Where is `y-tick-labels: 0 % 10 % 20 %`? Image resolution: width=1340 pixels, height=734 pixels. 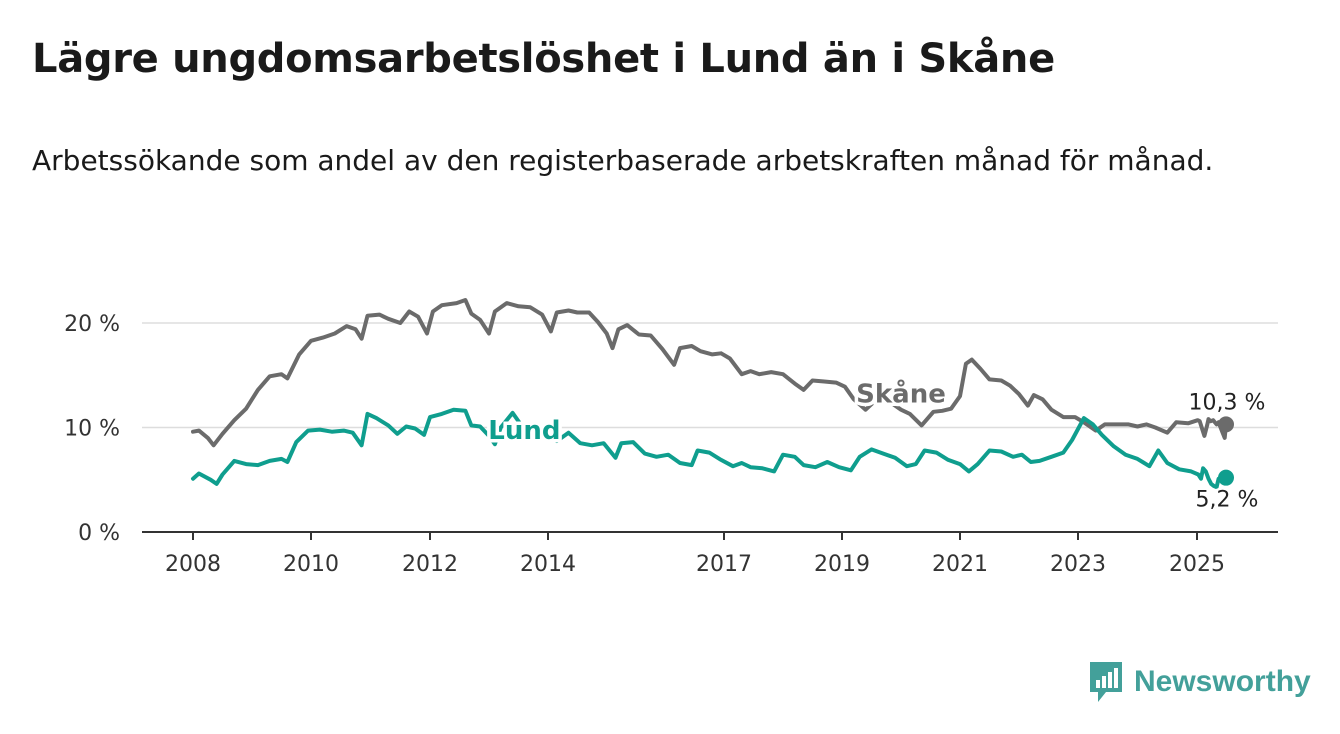
y-tick-labels: 0 % 10 % 20 % is located at coordinates (92, 429).